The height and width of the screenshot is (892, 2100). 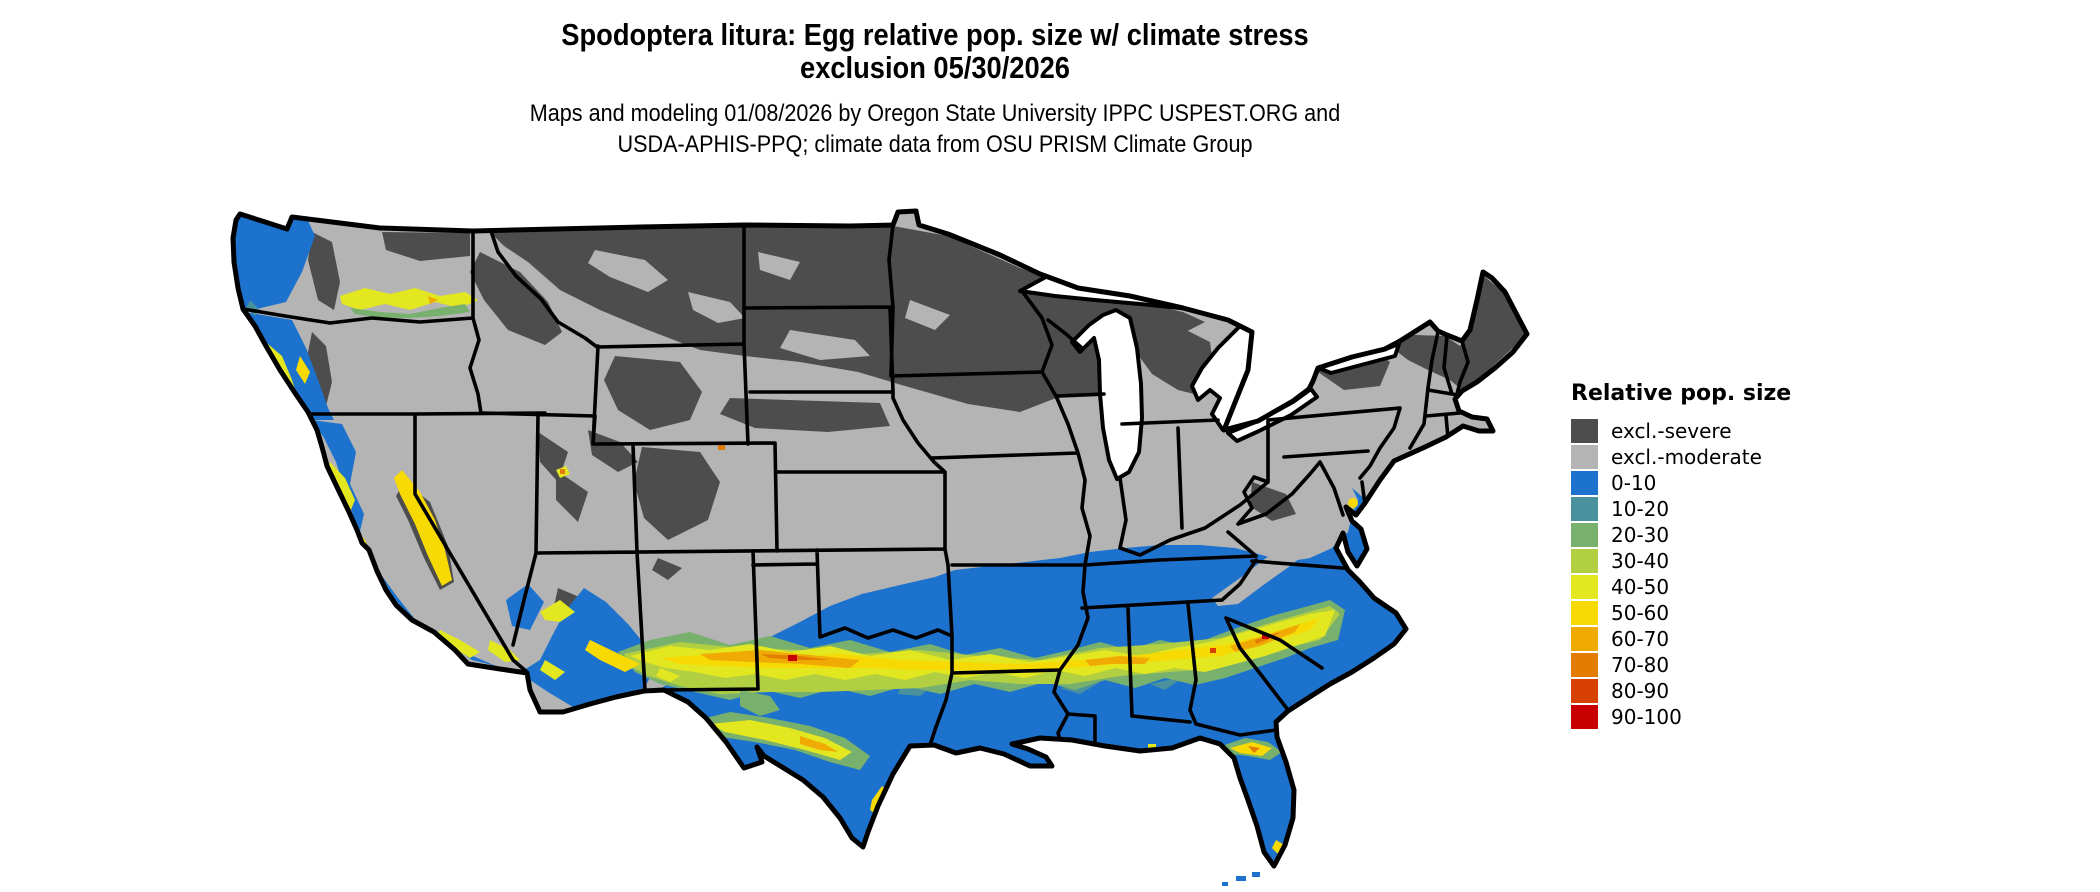 What do you see at coordinates (1681, 613) in the screenshot?
I see `legend-row: 50-60` at bounding box center [1681, 613].